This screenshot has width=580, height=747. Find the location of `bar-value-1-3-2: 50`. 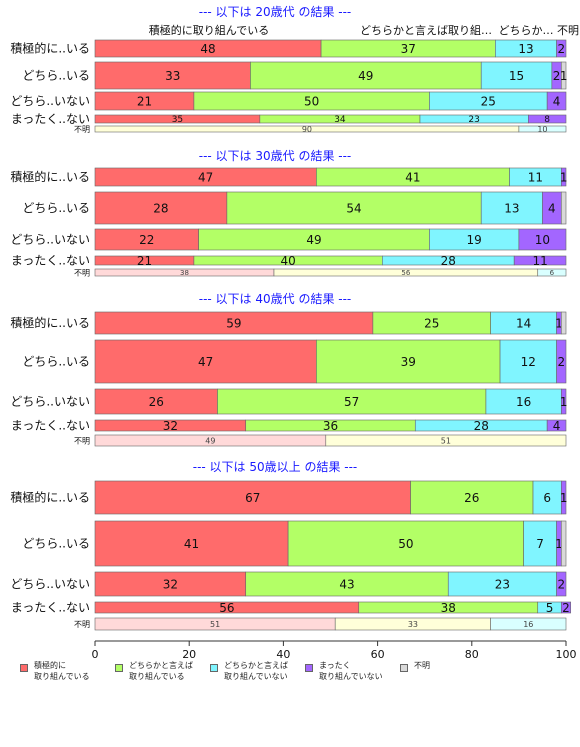

bar-value-1-3-2: 50 is located at coordinates (311, 101).